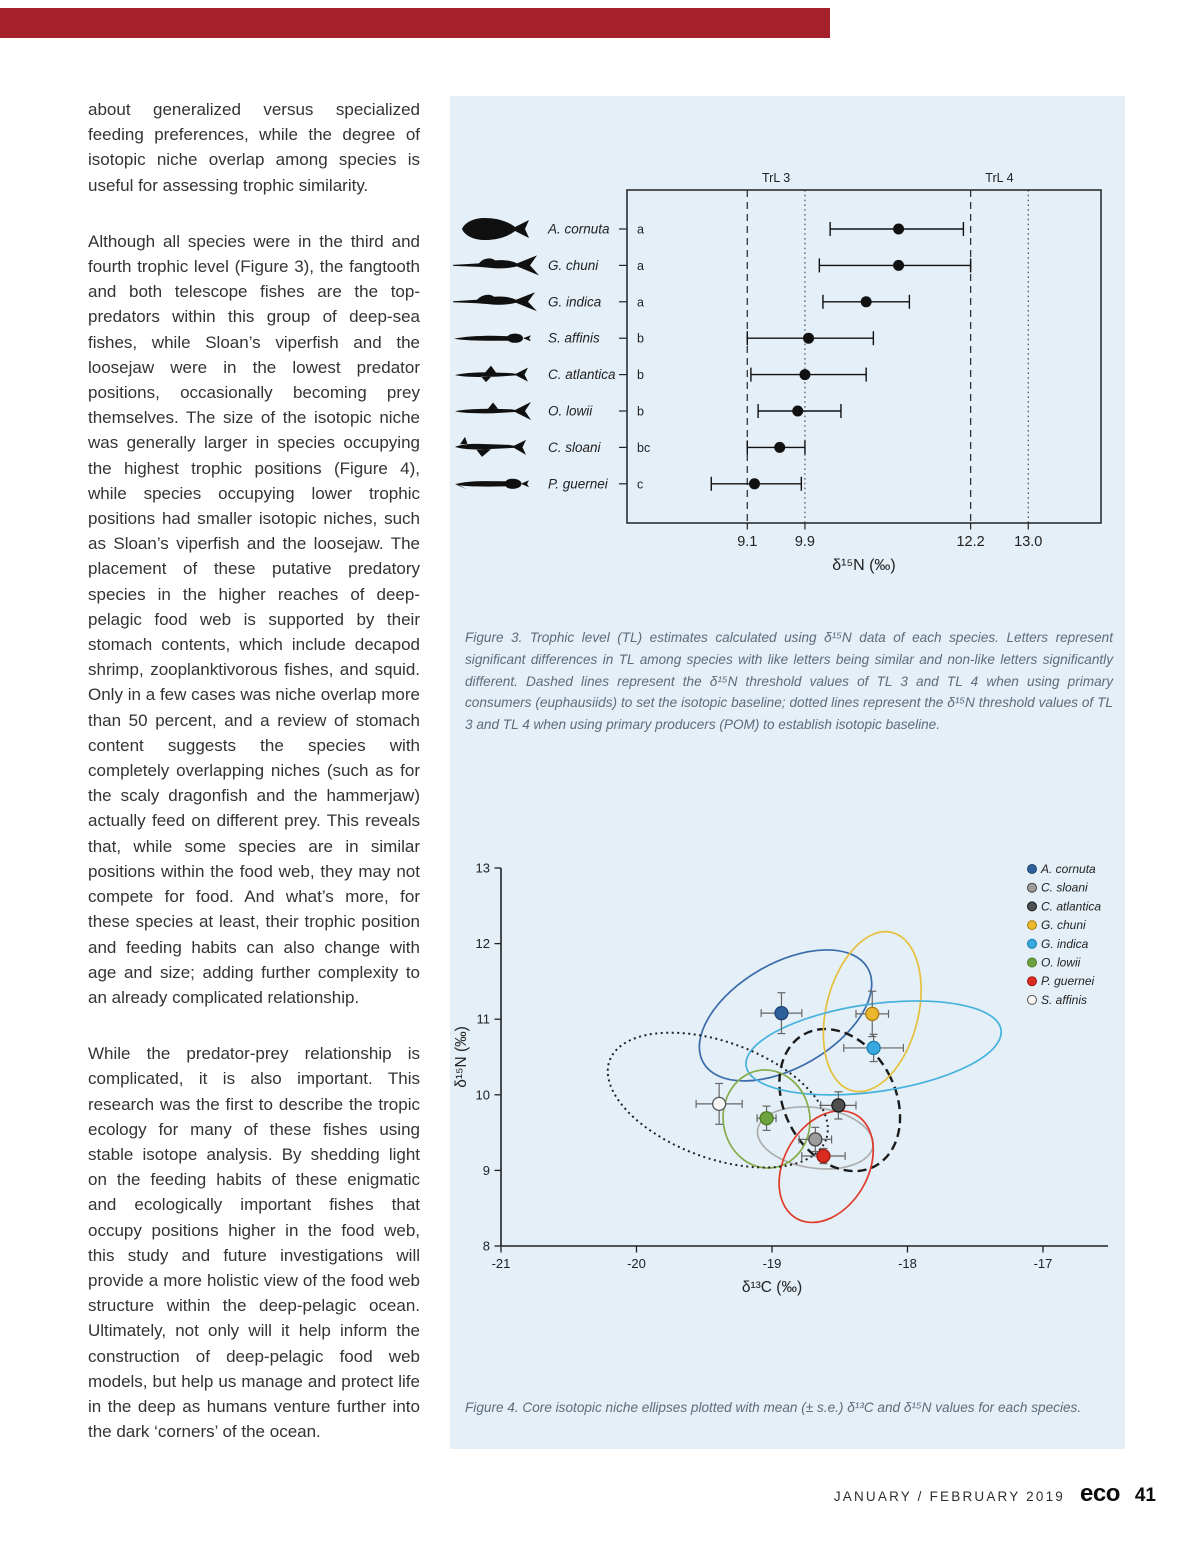 The width and height of the screenshot is (1200, 1558). I want to click on legend-item: C. sloani, so click(1057, 888).